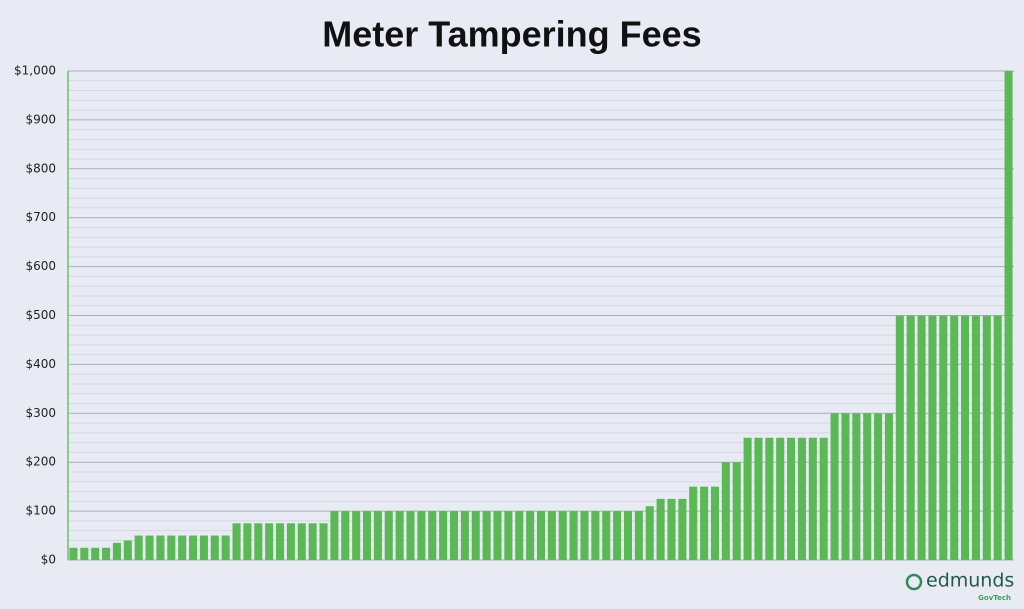  Describe the element at coordinates (35, 71) in the screenshot. I see `y-tick-label: $1,000` at that location.